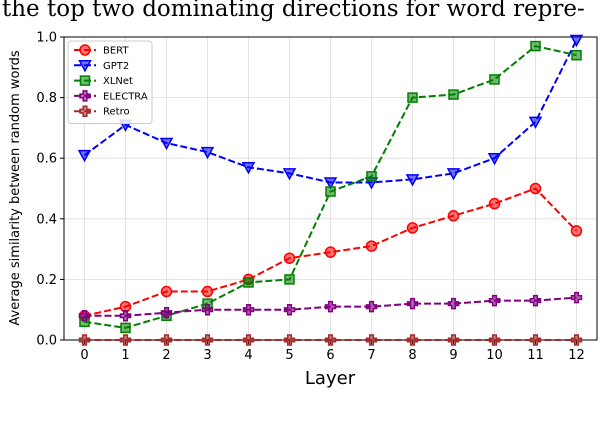  What do you see at coordinates (46, 341) in the screenshot?
I see `y-tick-label: 0.0` at bounding box center [46, 341].